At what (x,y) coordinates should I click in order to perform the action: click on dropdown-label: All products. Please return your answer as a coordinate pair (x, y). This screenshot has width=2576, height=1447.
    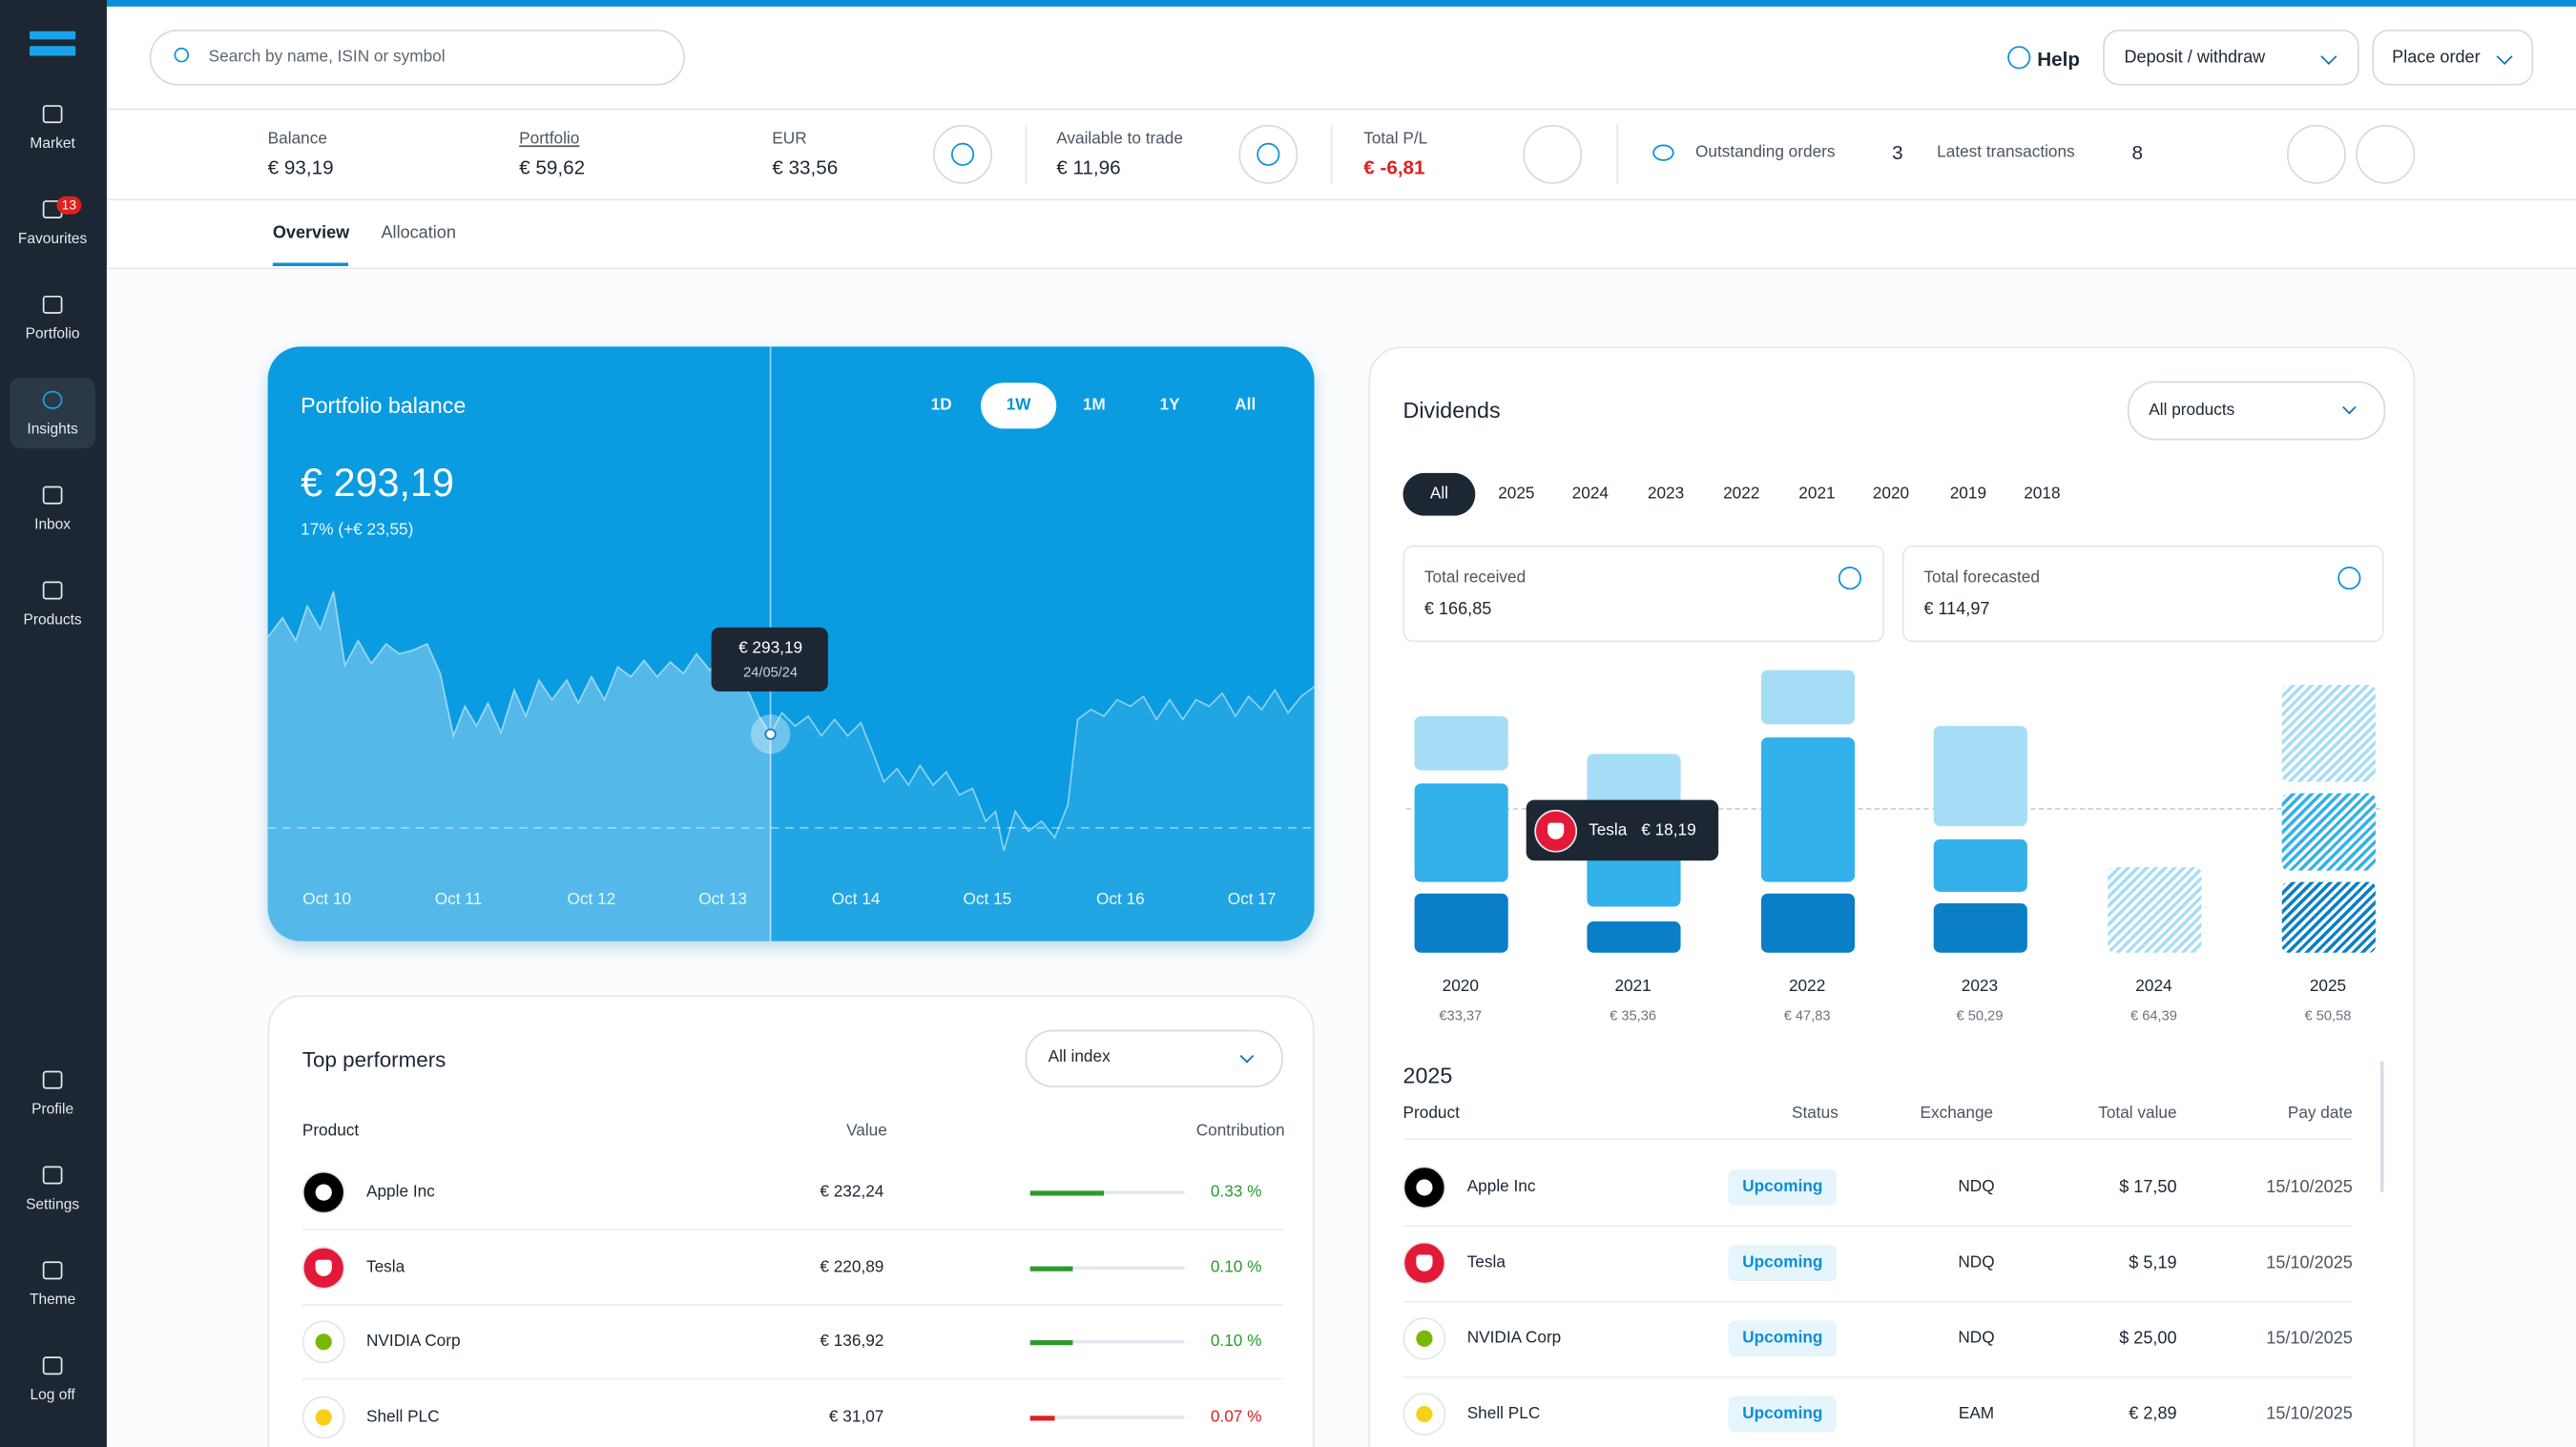
    Looking at the image, I should click on (2192, 411).